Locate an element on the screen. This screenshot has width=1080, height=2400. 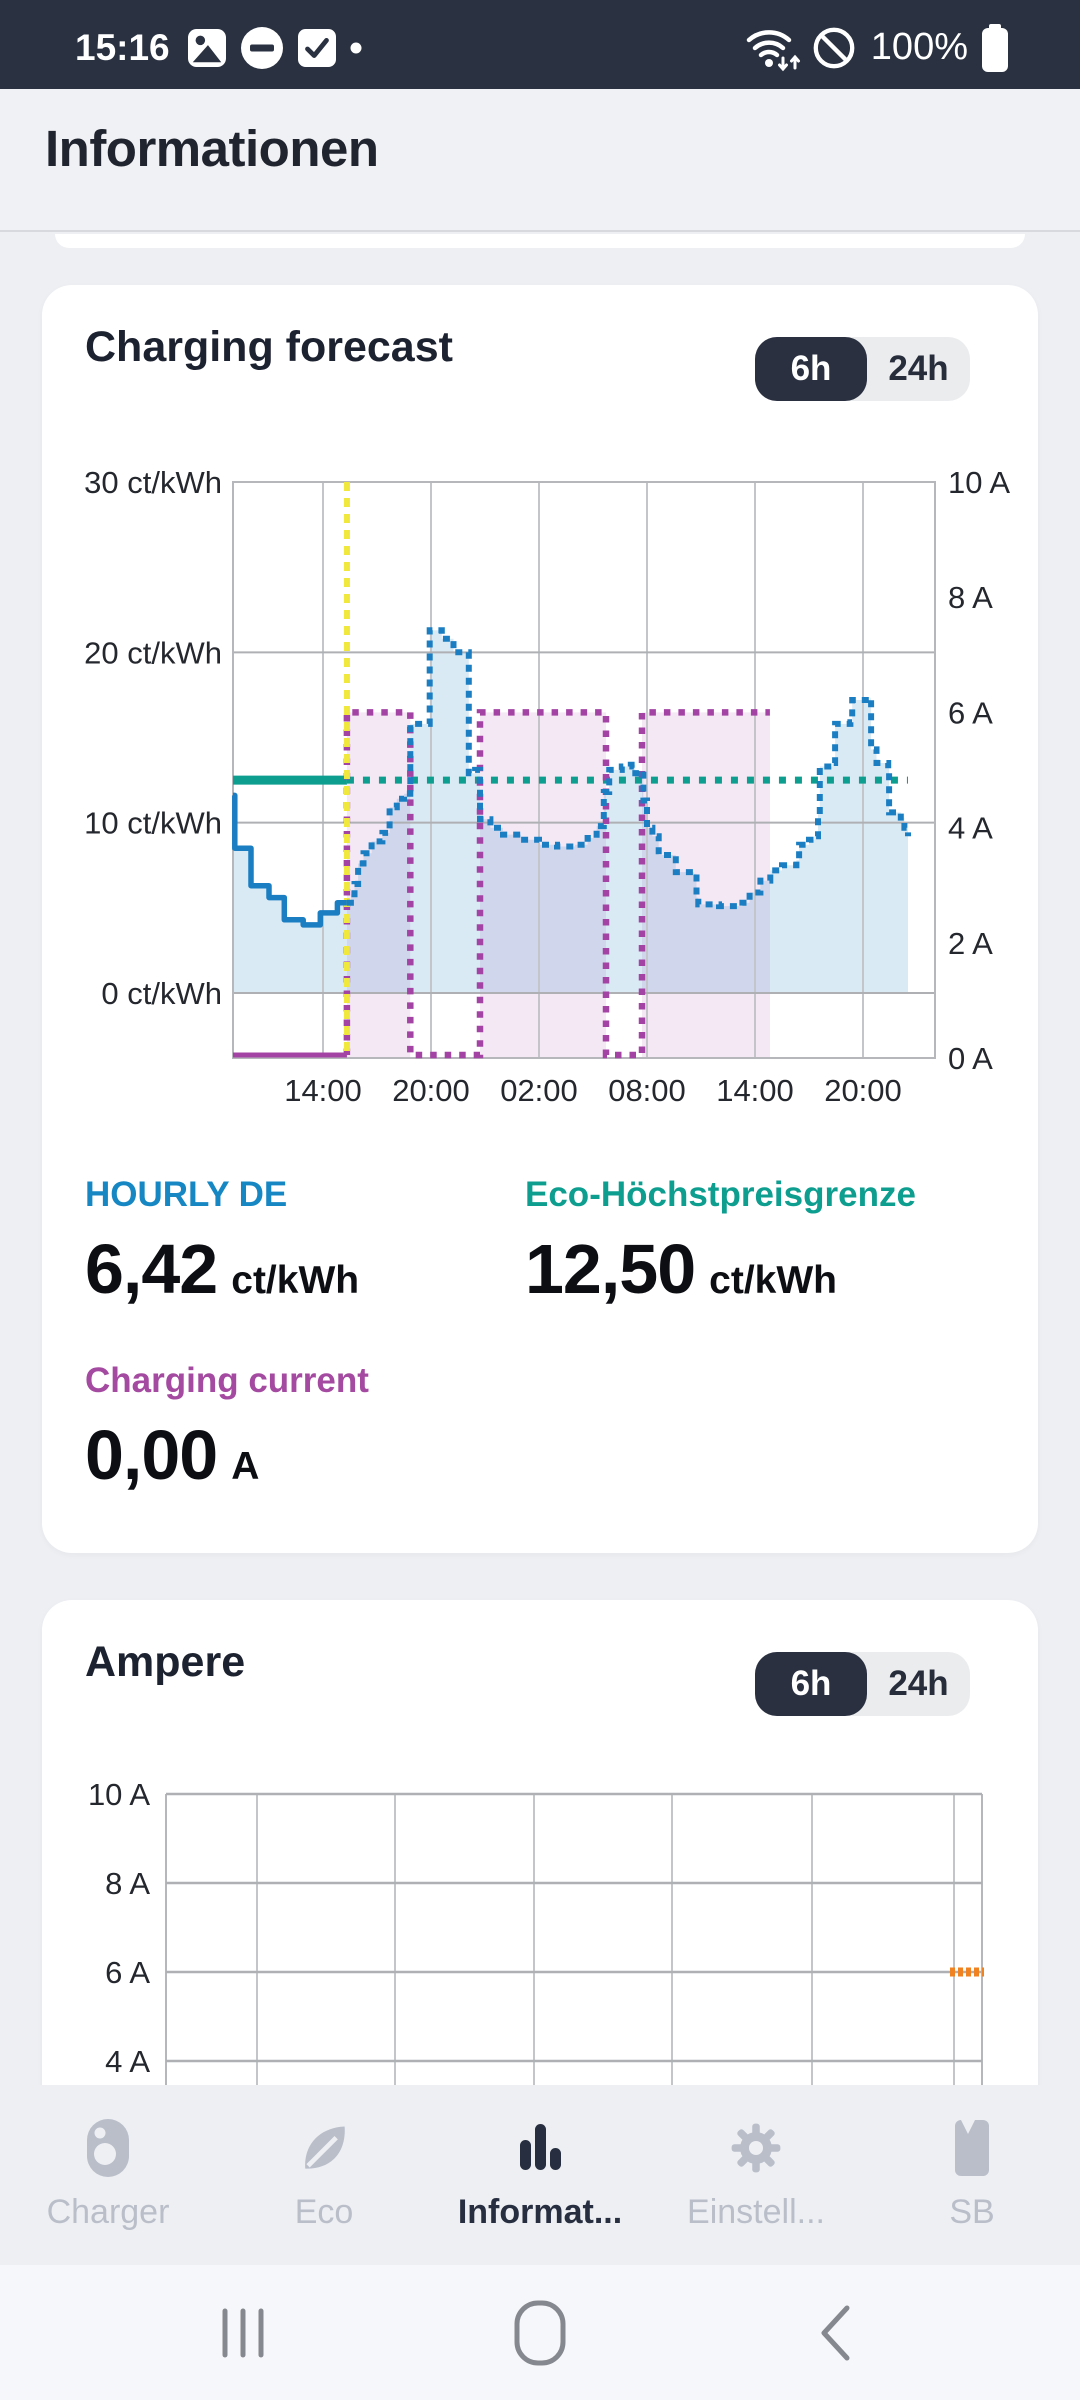
ampere-chart: 10 A 8 A 6 A 4 A is located at coordinates (550, 1927).